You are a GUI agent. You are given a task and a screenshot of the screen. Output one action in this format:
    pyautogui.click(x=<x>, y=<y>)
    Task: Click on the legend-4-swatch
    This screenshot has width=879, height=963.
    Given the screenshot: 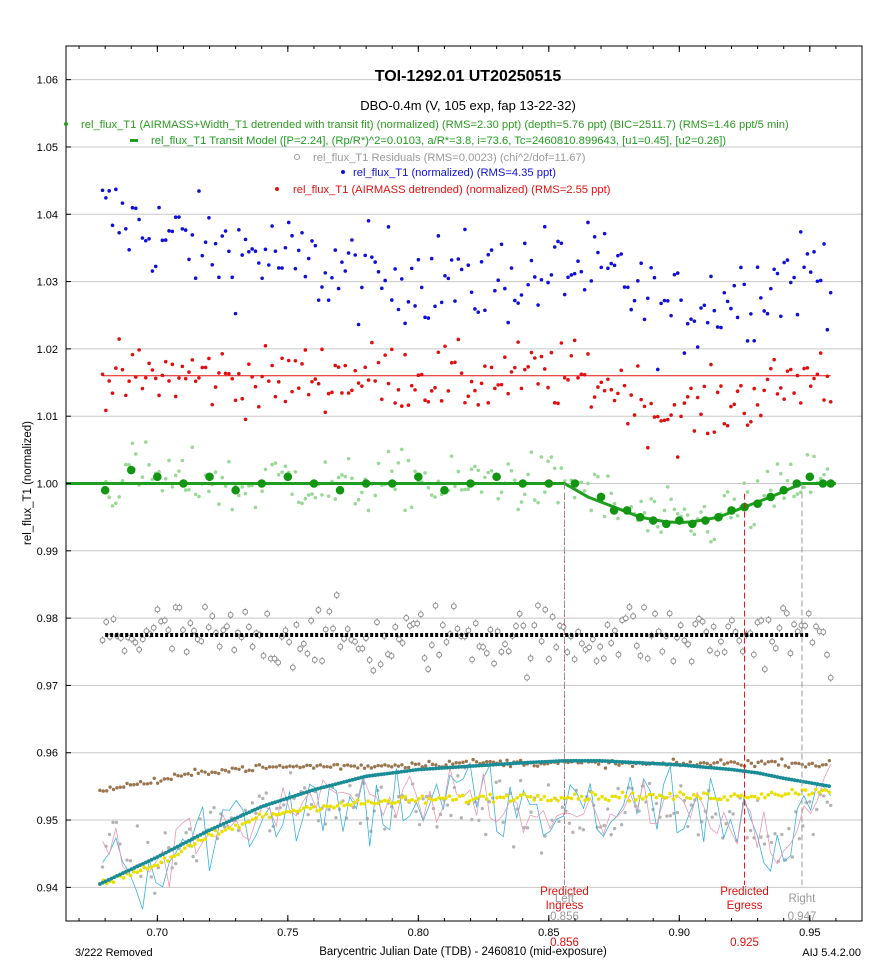 What is the action you would take?
    pyautogui.click(x=277, y=189)
    